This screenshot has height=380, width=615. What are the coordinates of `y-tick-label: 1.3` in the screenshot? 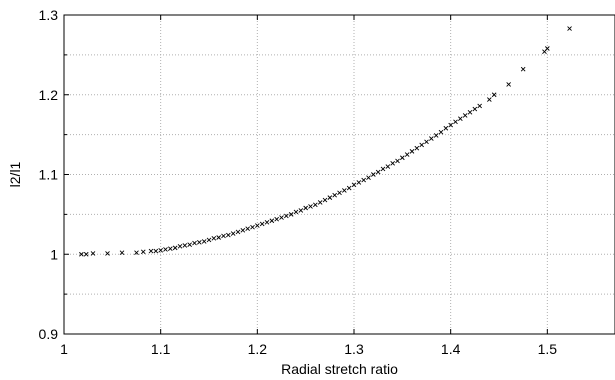 It's located at (49, 15).